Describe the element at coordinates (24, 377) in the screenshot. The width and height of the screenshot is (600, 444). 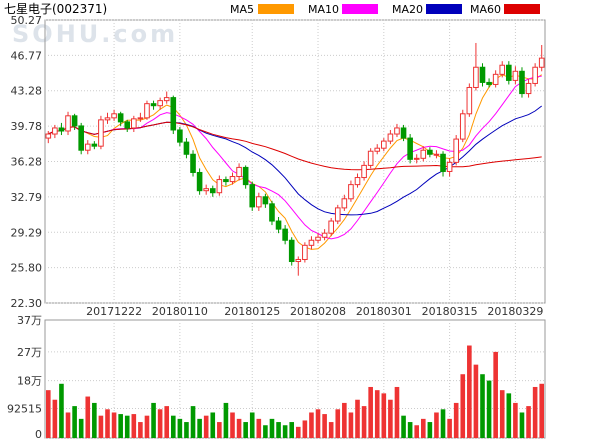
I see `volume-axis: 37万 27万 18万 92515 0` at that location.